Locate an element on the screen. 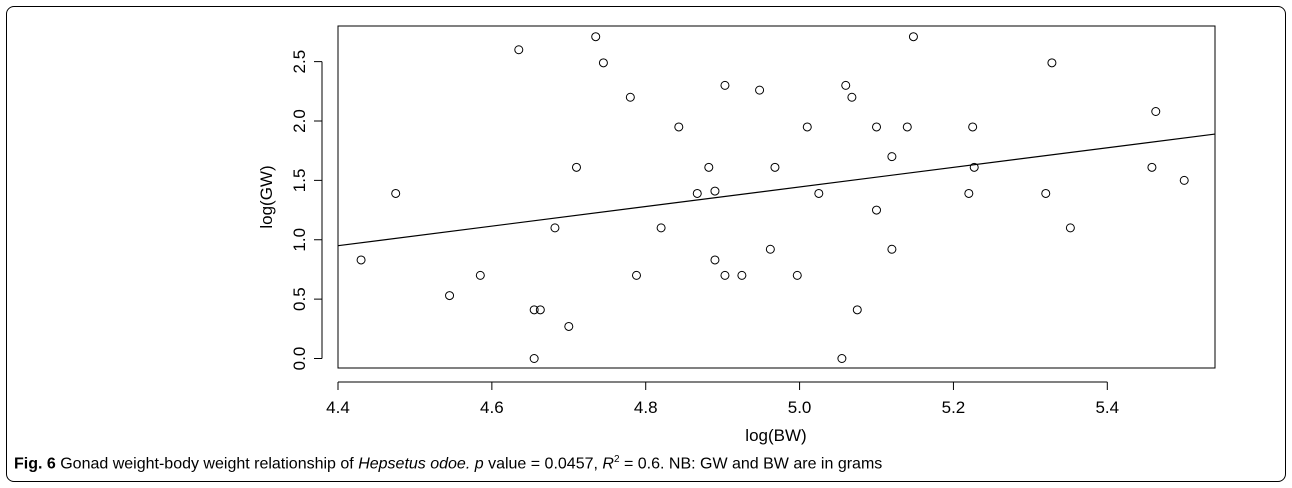 This screenshot has height=488, width=1292. x-tick-label: 5.4 is located at coordinates (1107, 407).